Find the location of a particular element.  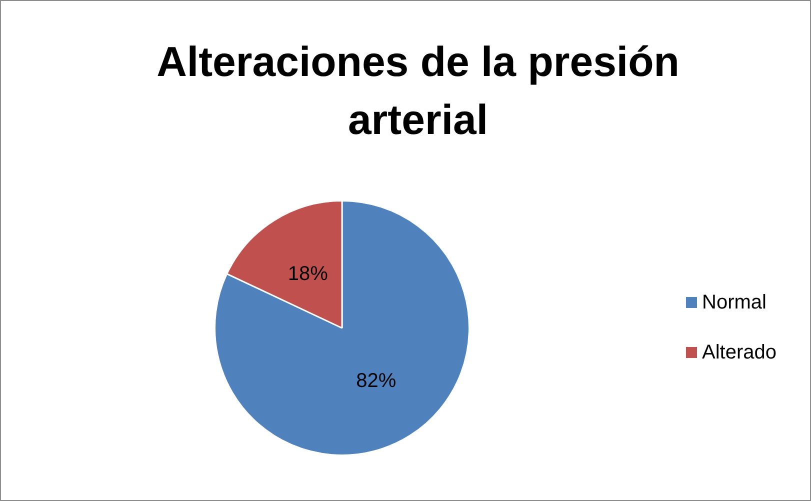

legend-label: Normal is located at coordinates (734, 303).